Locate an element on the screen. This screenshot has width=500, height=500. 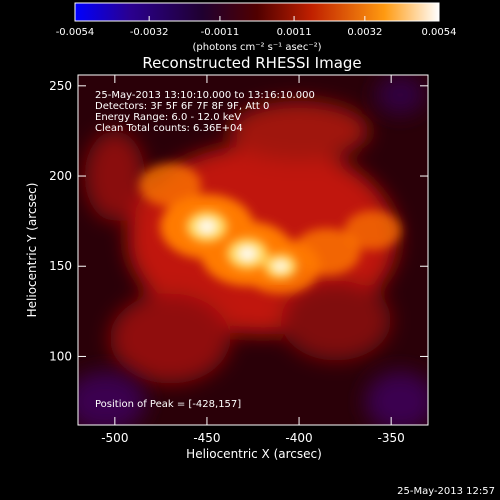
colorbar-tick-label: 0.0054 is located at coordinates (439, 32).